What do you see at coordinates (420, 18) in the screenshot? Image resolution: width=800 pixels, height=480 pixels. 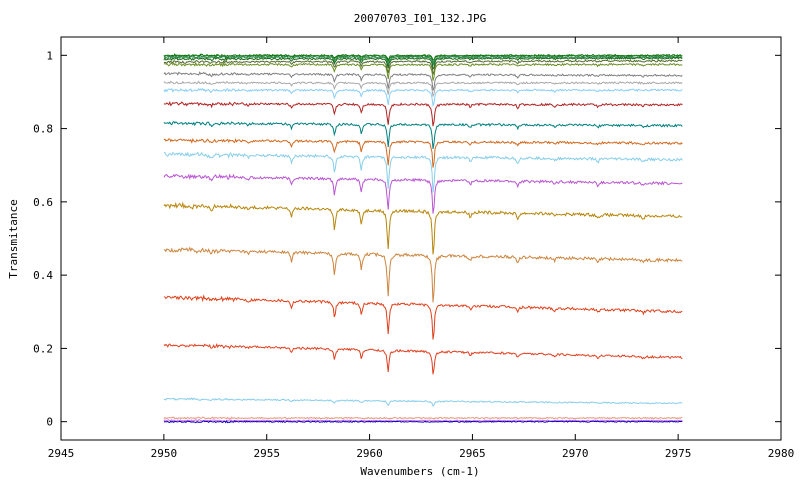 I see `chart-title: 20070703_I01_132.JPG` at bounding box center [420, 18].